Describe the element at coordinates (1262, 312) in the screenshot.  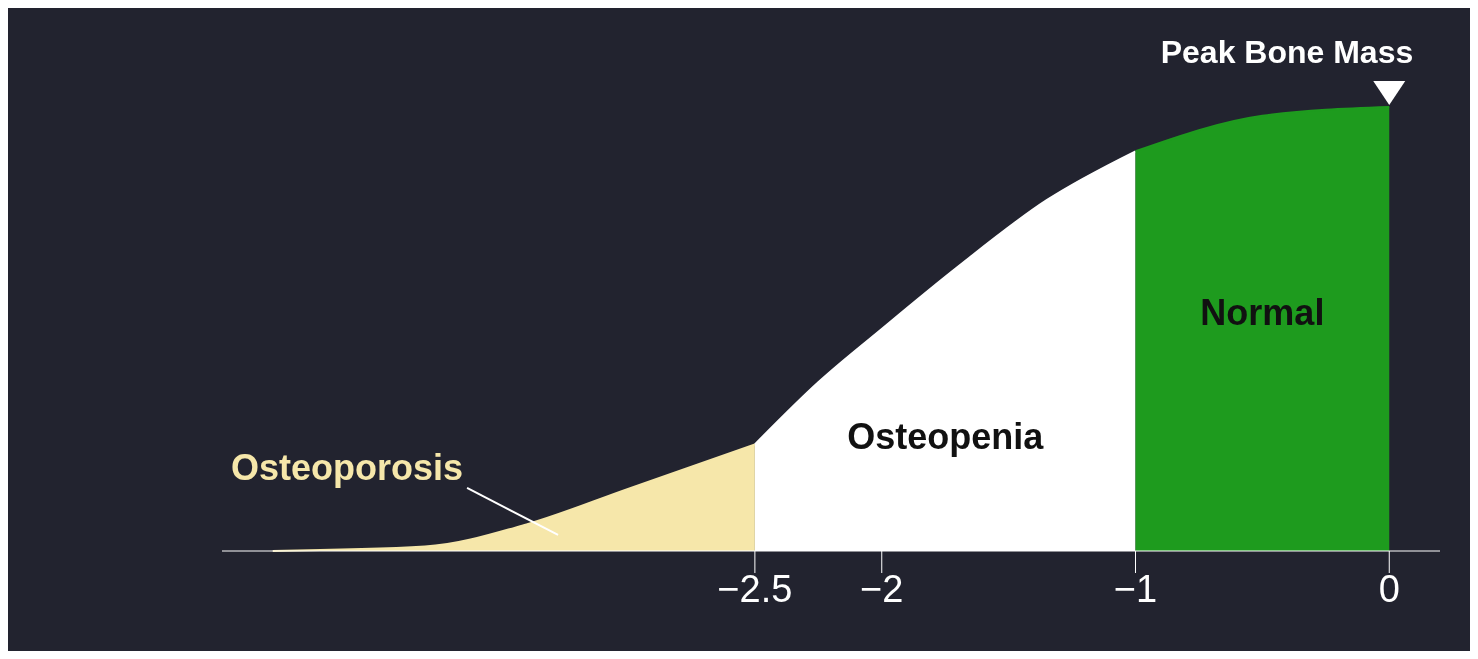
I see `series-label: Normal` at that location.